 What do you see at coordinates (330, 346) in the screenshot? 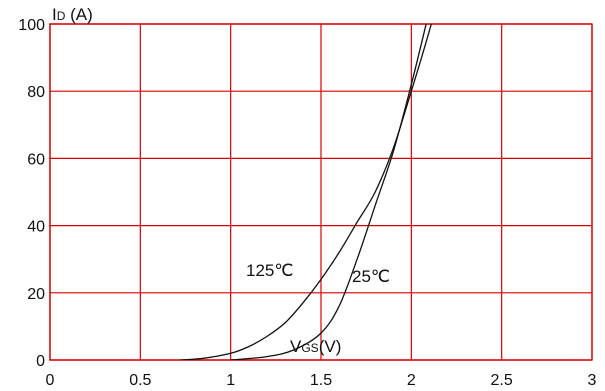
I see `x-axis-label-unit: (V)` at bounding box center [330, 346].